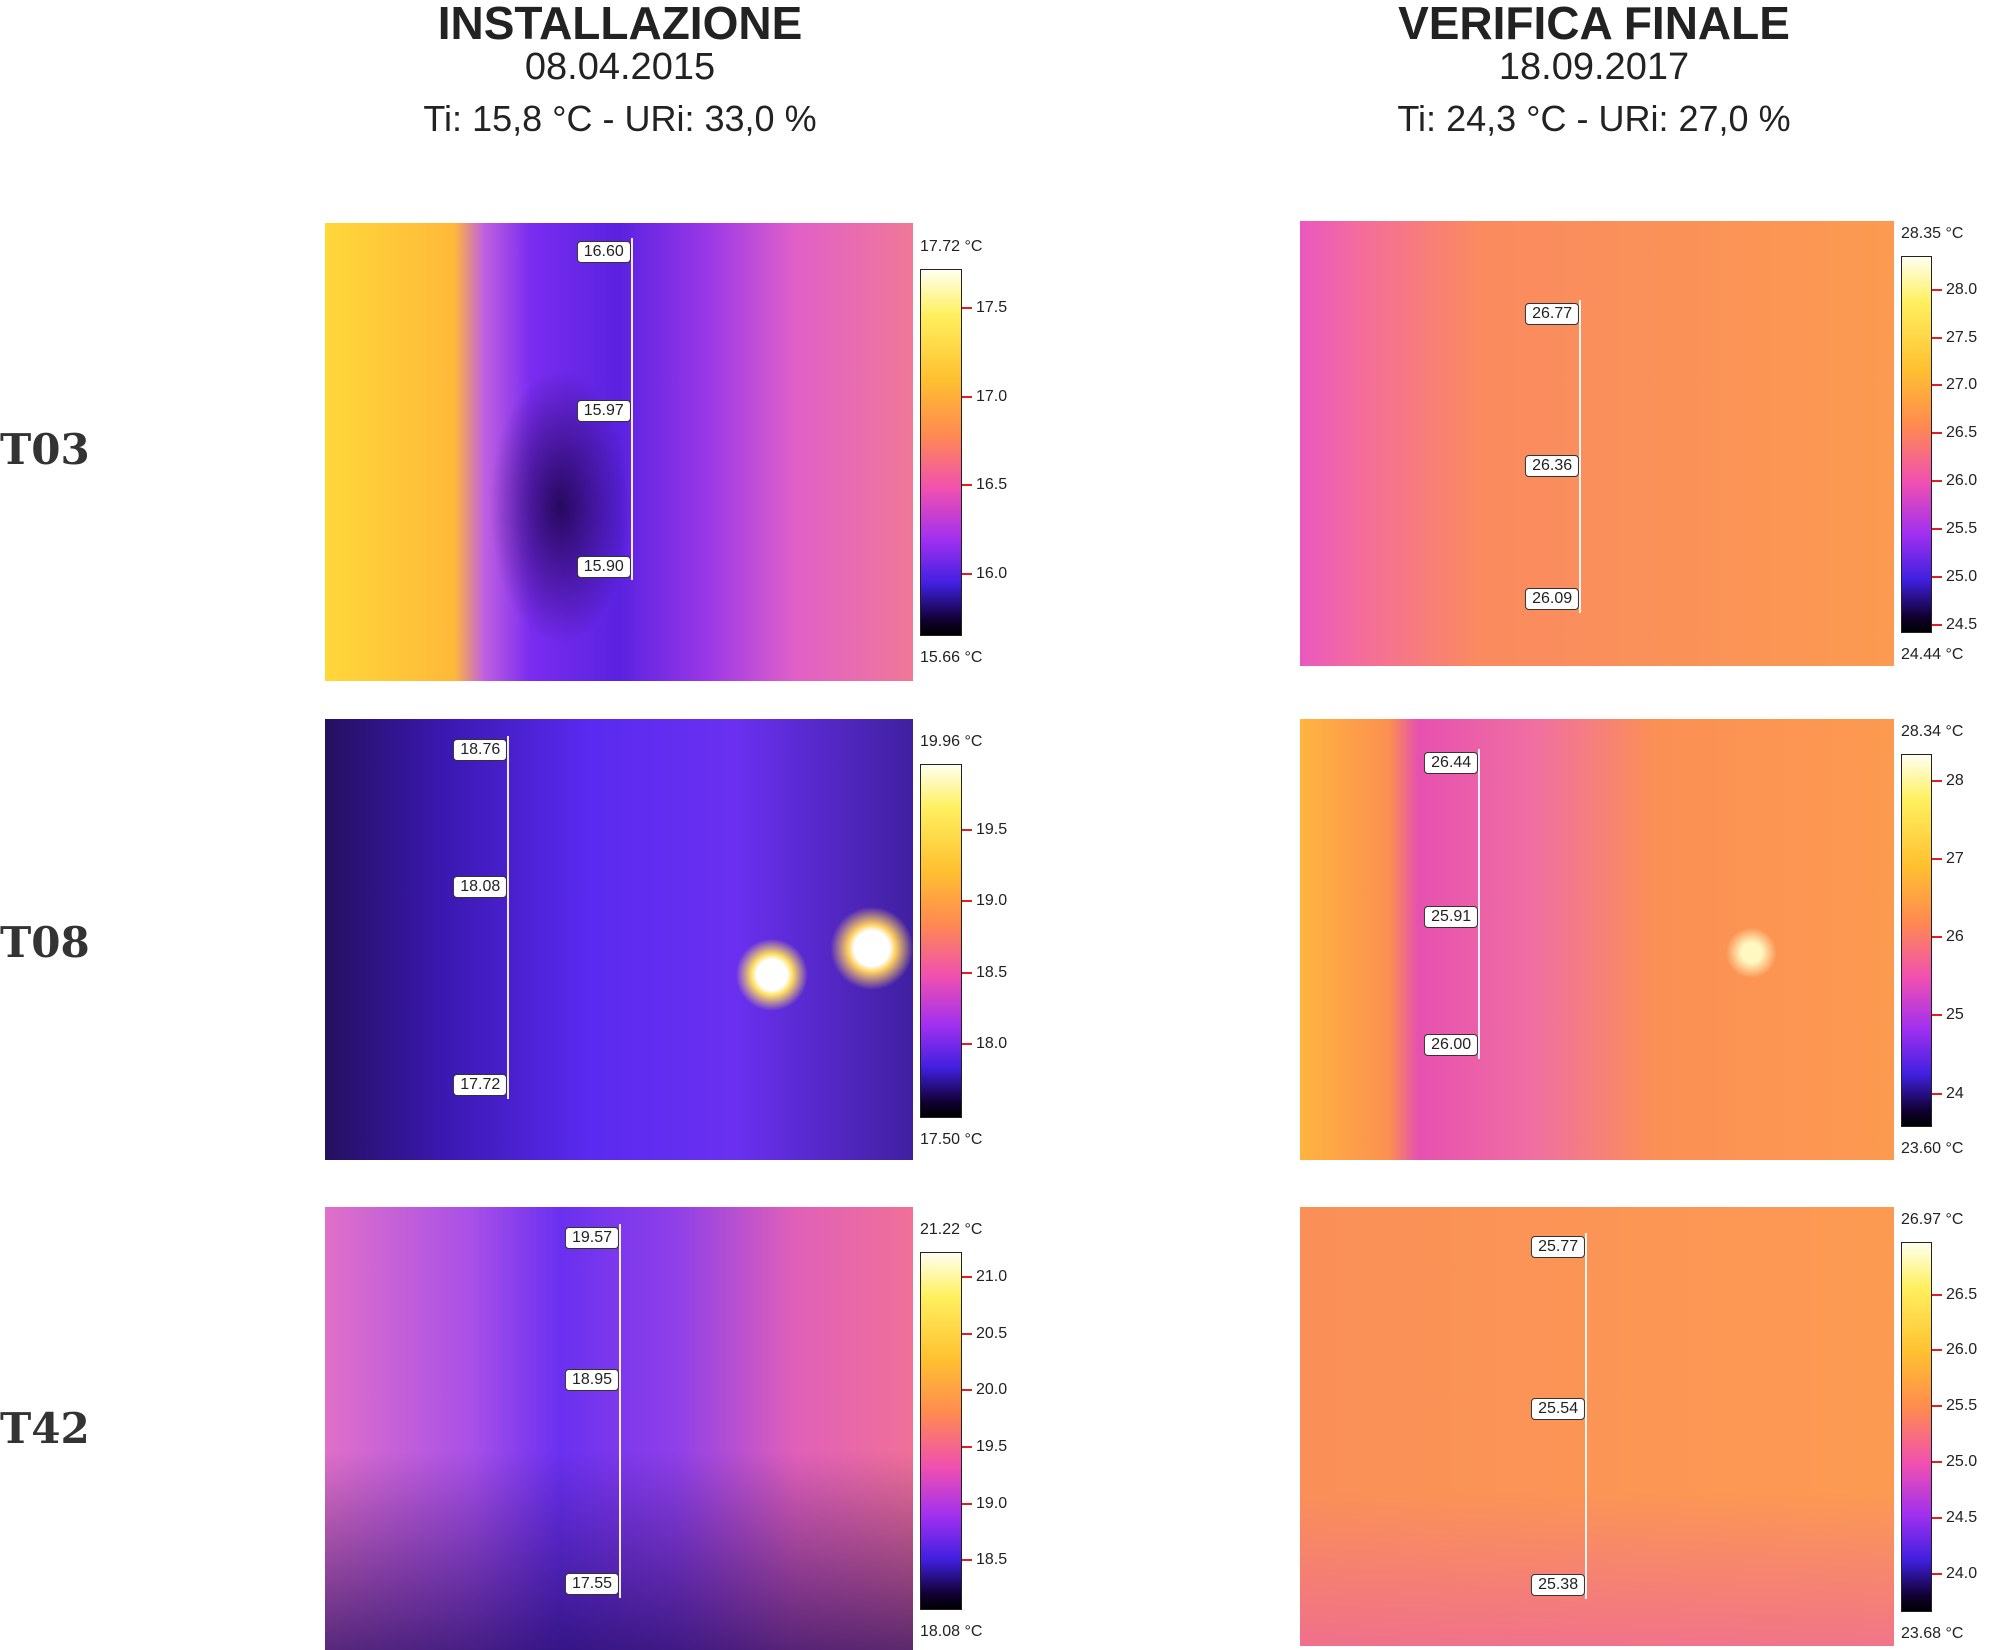 The image size is (2000, 1650). What do you see at coordinates (480, 749) in the screenshot?
I see `spot-label: 18.76` at bounding box center [480, 749].